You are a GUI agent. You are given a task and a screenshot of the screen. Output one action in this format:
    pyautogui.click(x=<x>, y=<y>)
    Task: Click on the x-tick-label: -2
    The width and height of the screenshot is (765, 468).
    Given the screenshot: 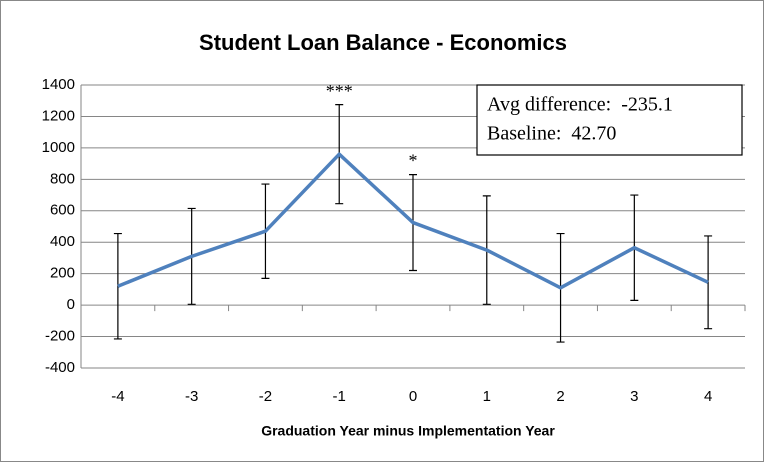 What is the action you would take?
    pyautogui.click(x=265, y=396)
    